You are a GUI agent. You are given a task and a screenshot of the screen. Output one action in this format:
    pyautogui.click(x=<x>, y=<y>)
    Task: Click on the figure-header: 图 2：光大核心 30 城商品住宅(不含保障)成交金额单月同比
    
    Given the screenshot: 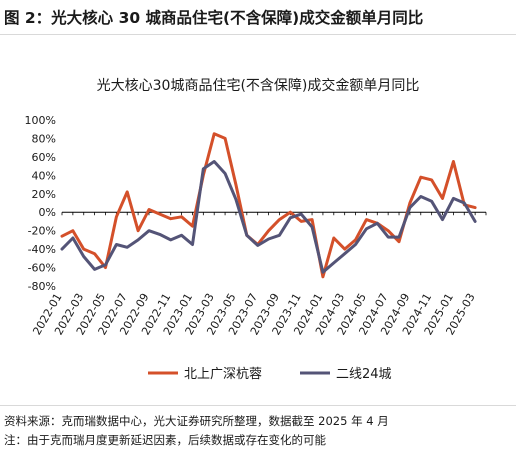 What is the action you would take?
    pyautogui.click(x=258, y=17)
    